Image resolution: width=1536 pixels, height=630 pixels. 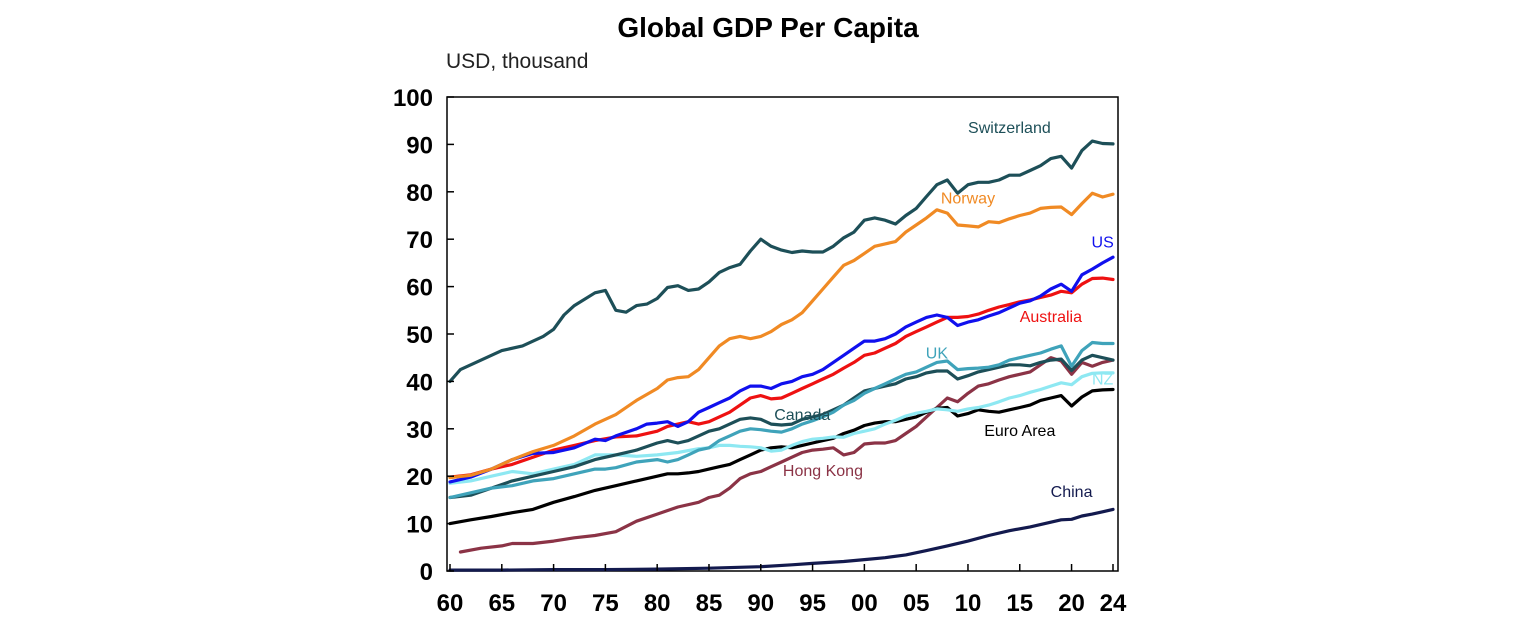 I want to click on x-tick-label: 80, so click(x=657, y=603).